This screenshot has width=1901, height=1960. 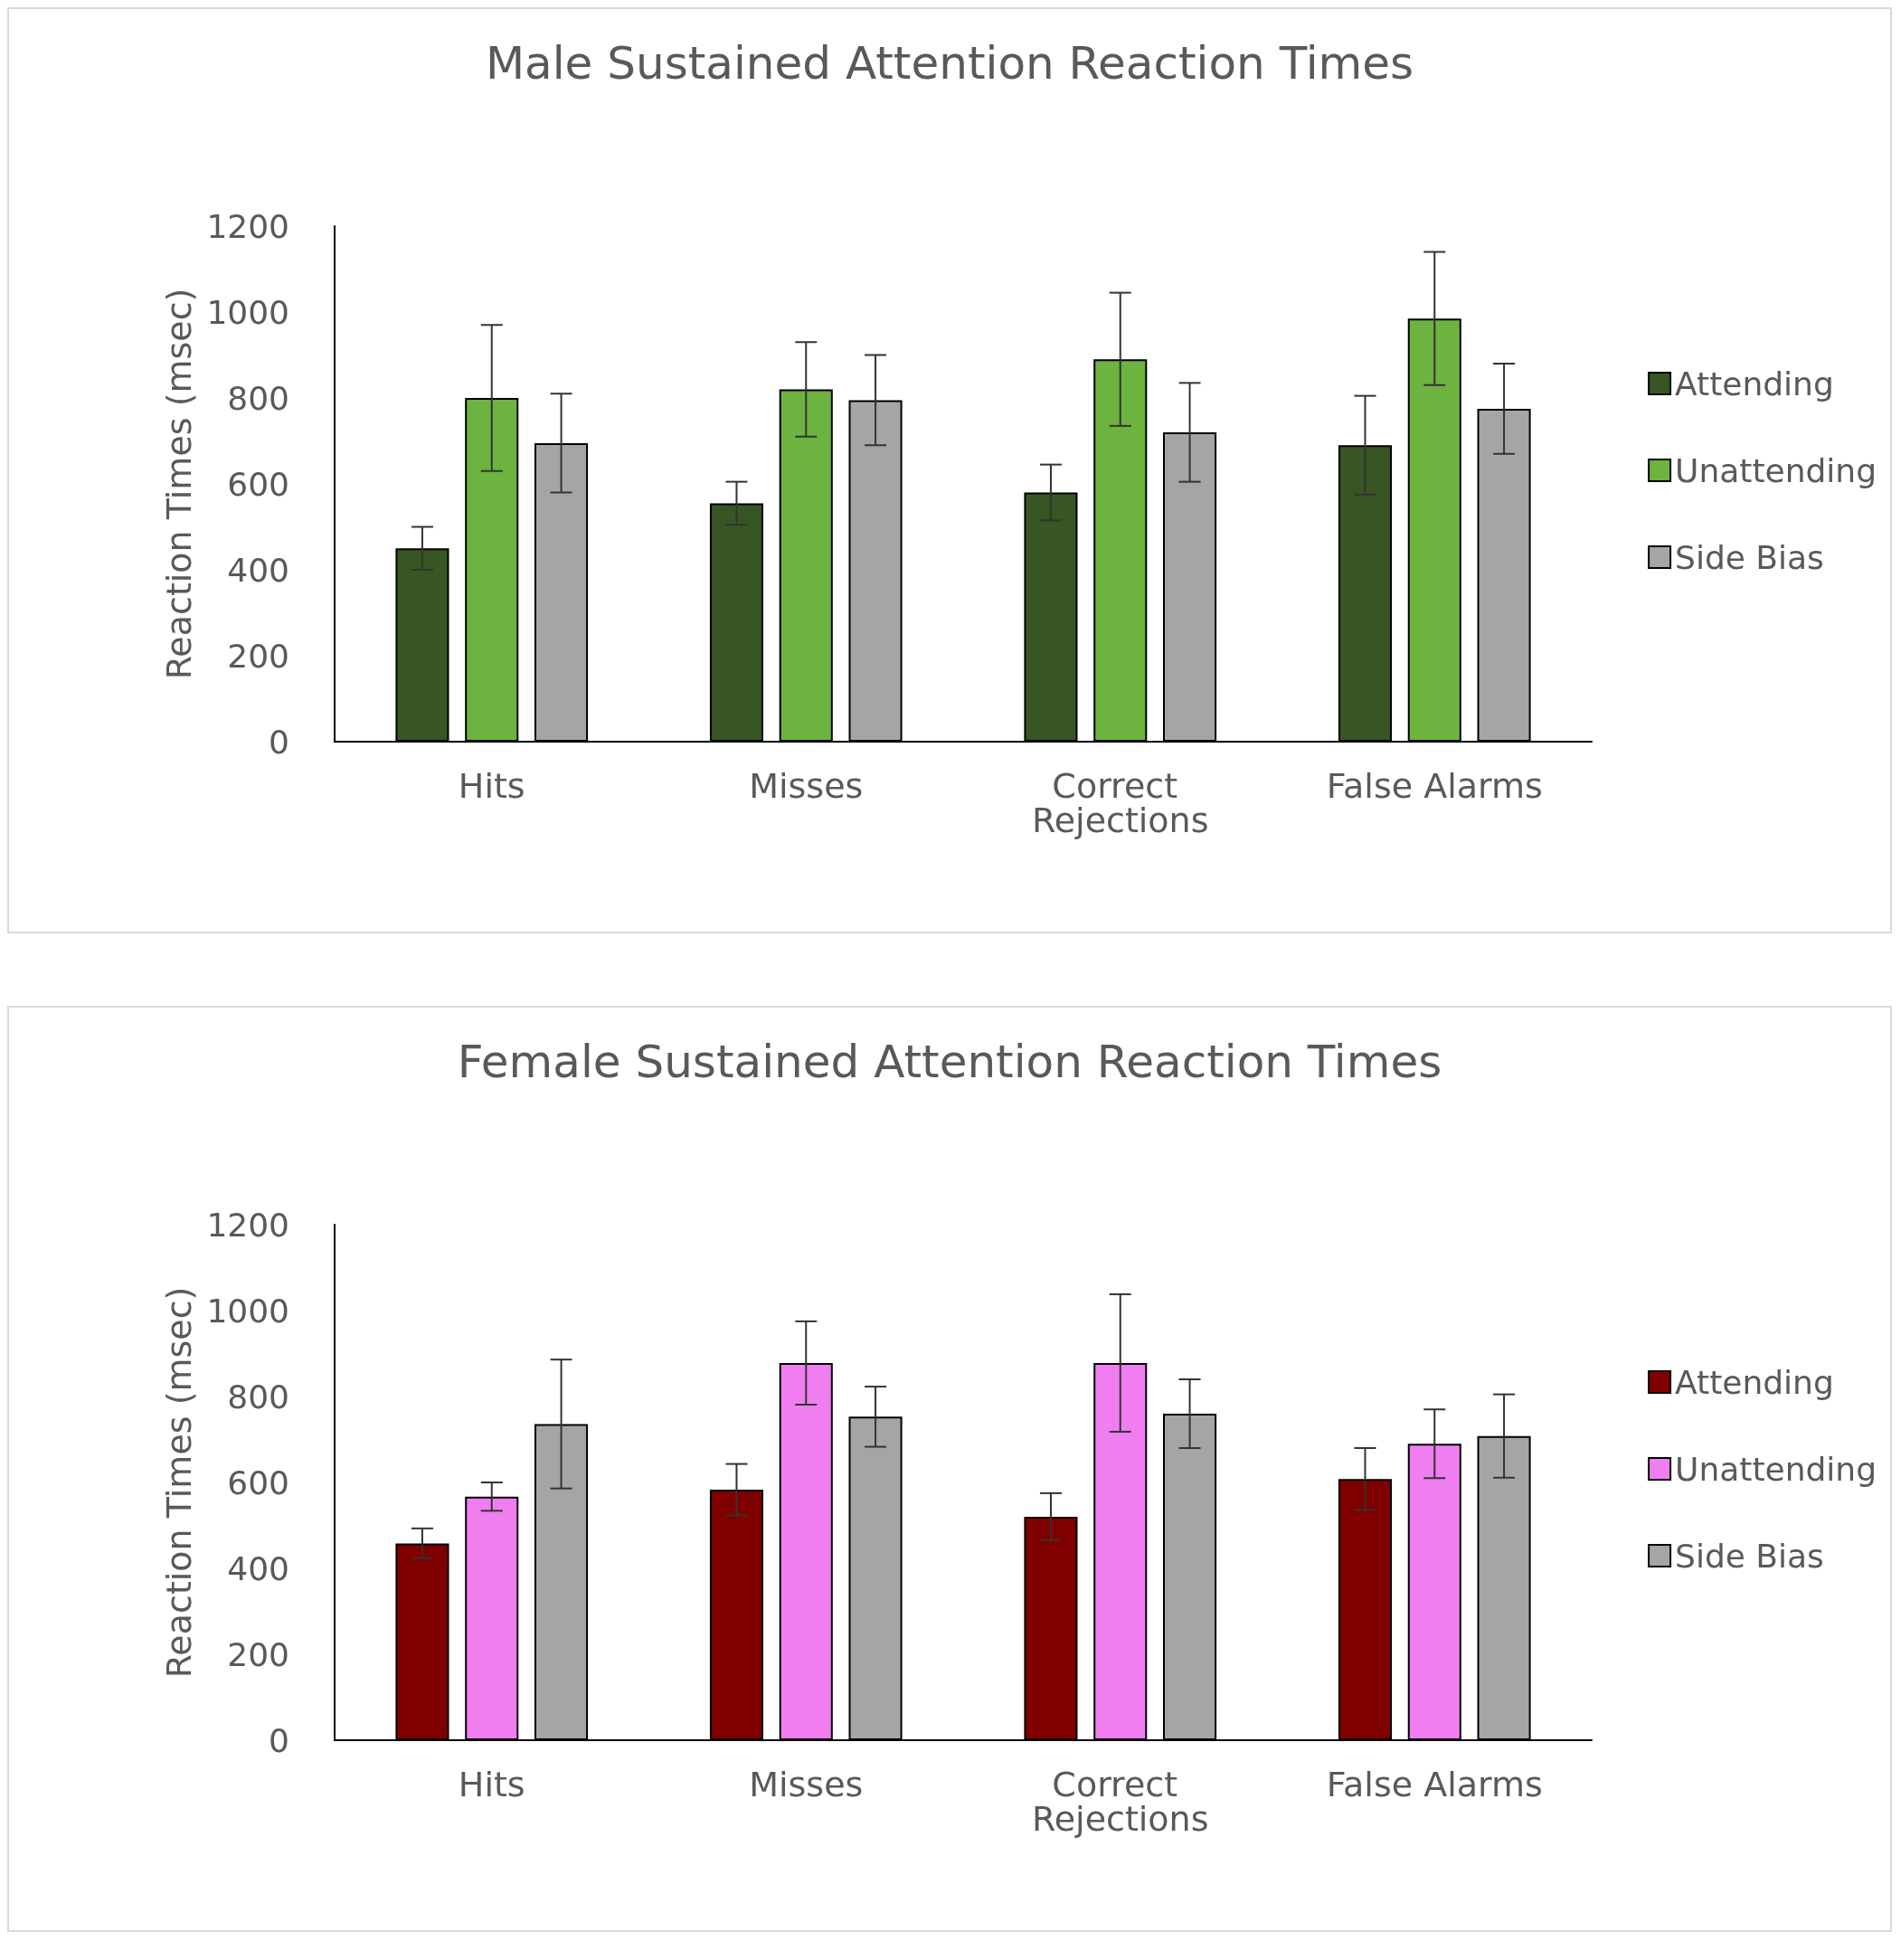 I want to click on chart-title: Female Sustained Attention Reaction Times, so click(x=949, y=1062).